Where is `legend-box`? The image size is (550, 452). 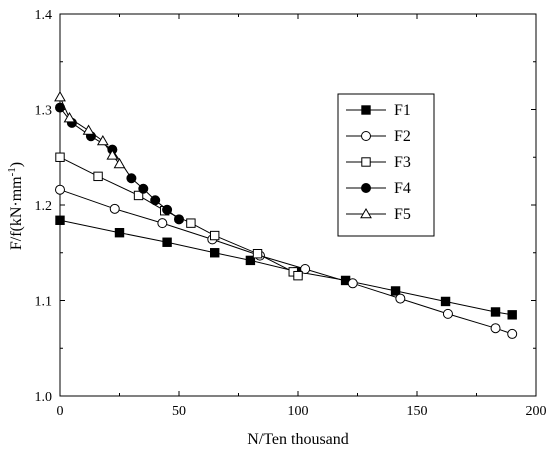 legend-box is located at coordinates (386, 165).